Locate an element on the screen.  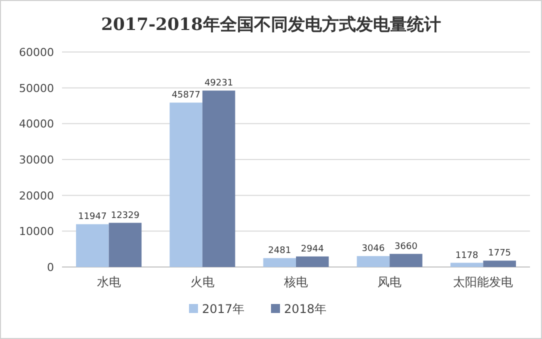
y-tick-label: 50000 is located at coordinates (36, 88).